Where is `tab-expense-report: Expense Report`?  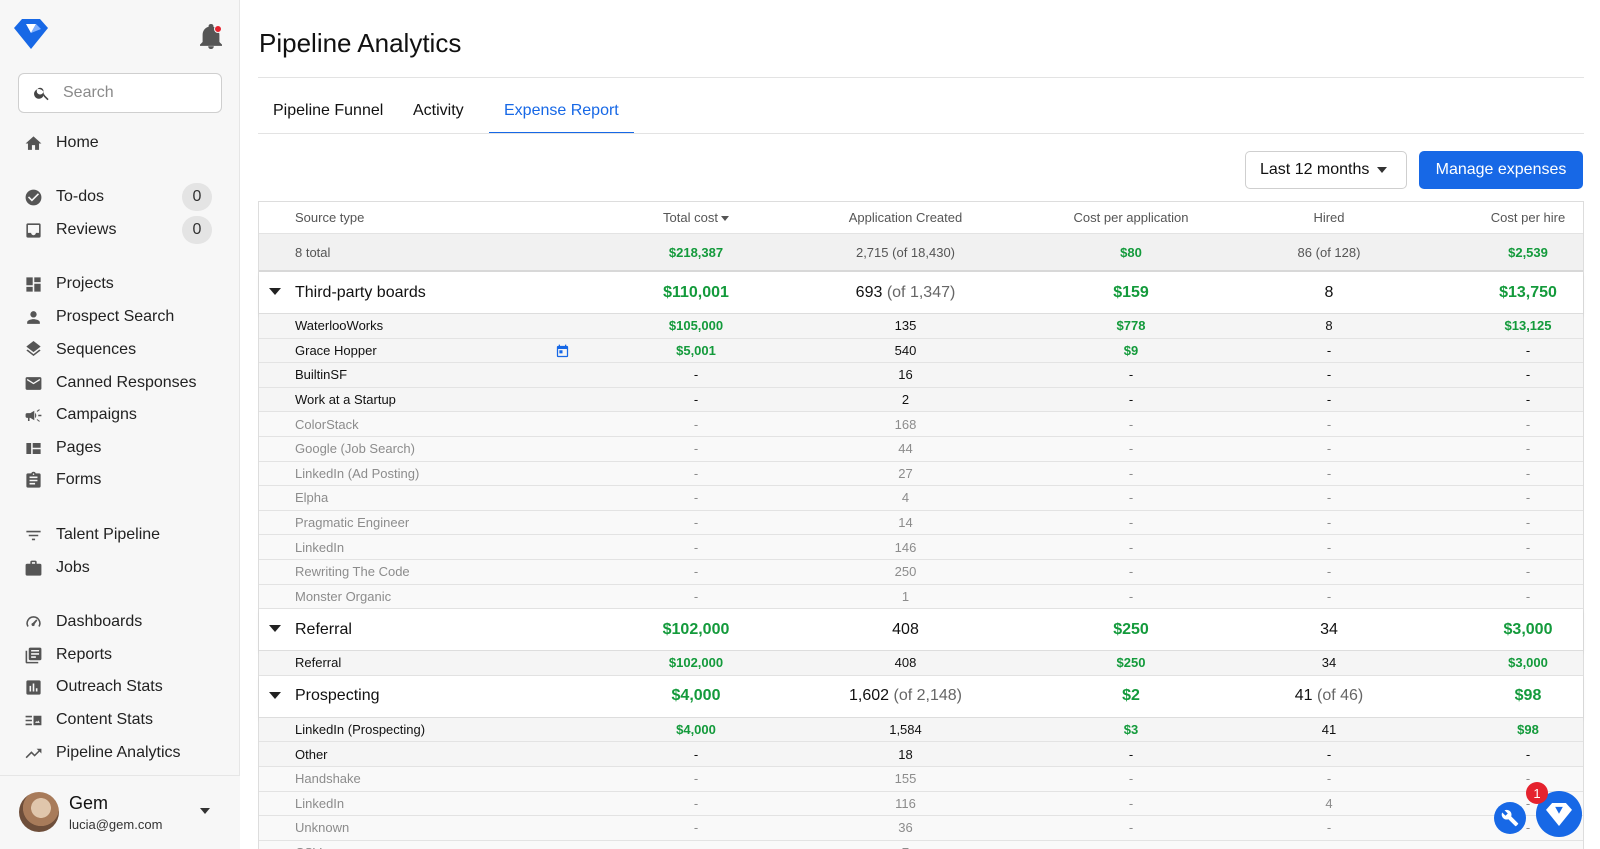
tab-expense-report: Expense Report is located at coordinates (561, 115).